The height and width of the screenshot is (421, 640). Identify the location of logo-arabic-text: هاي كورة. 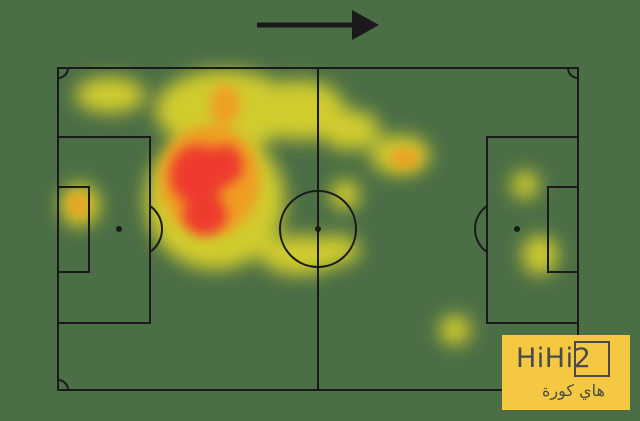
(573, 390).